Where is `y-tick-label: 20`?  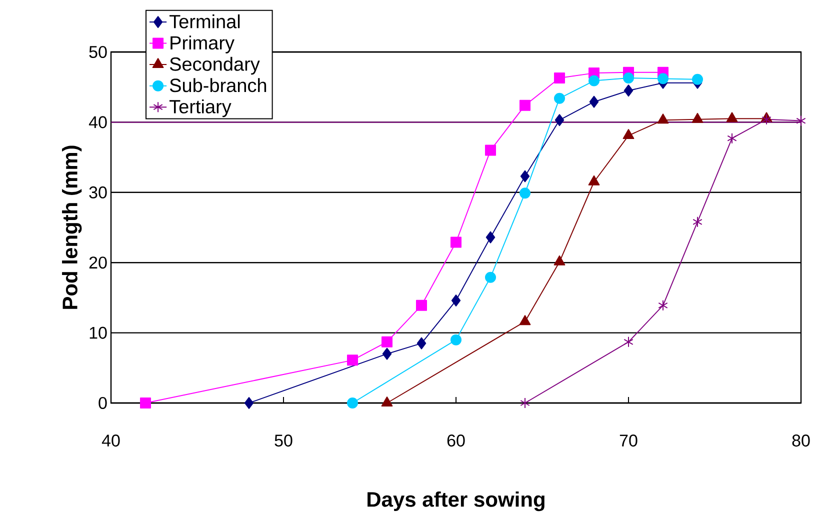
y-tick-label: 20 is located at coordinates (98, 262).